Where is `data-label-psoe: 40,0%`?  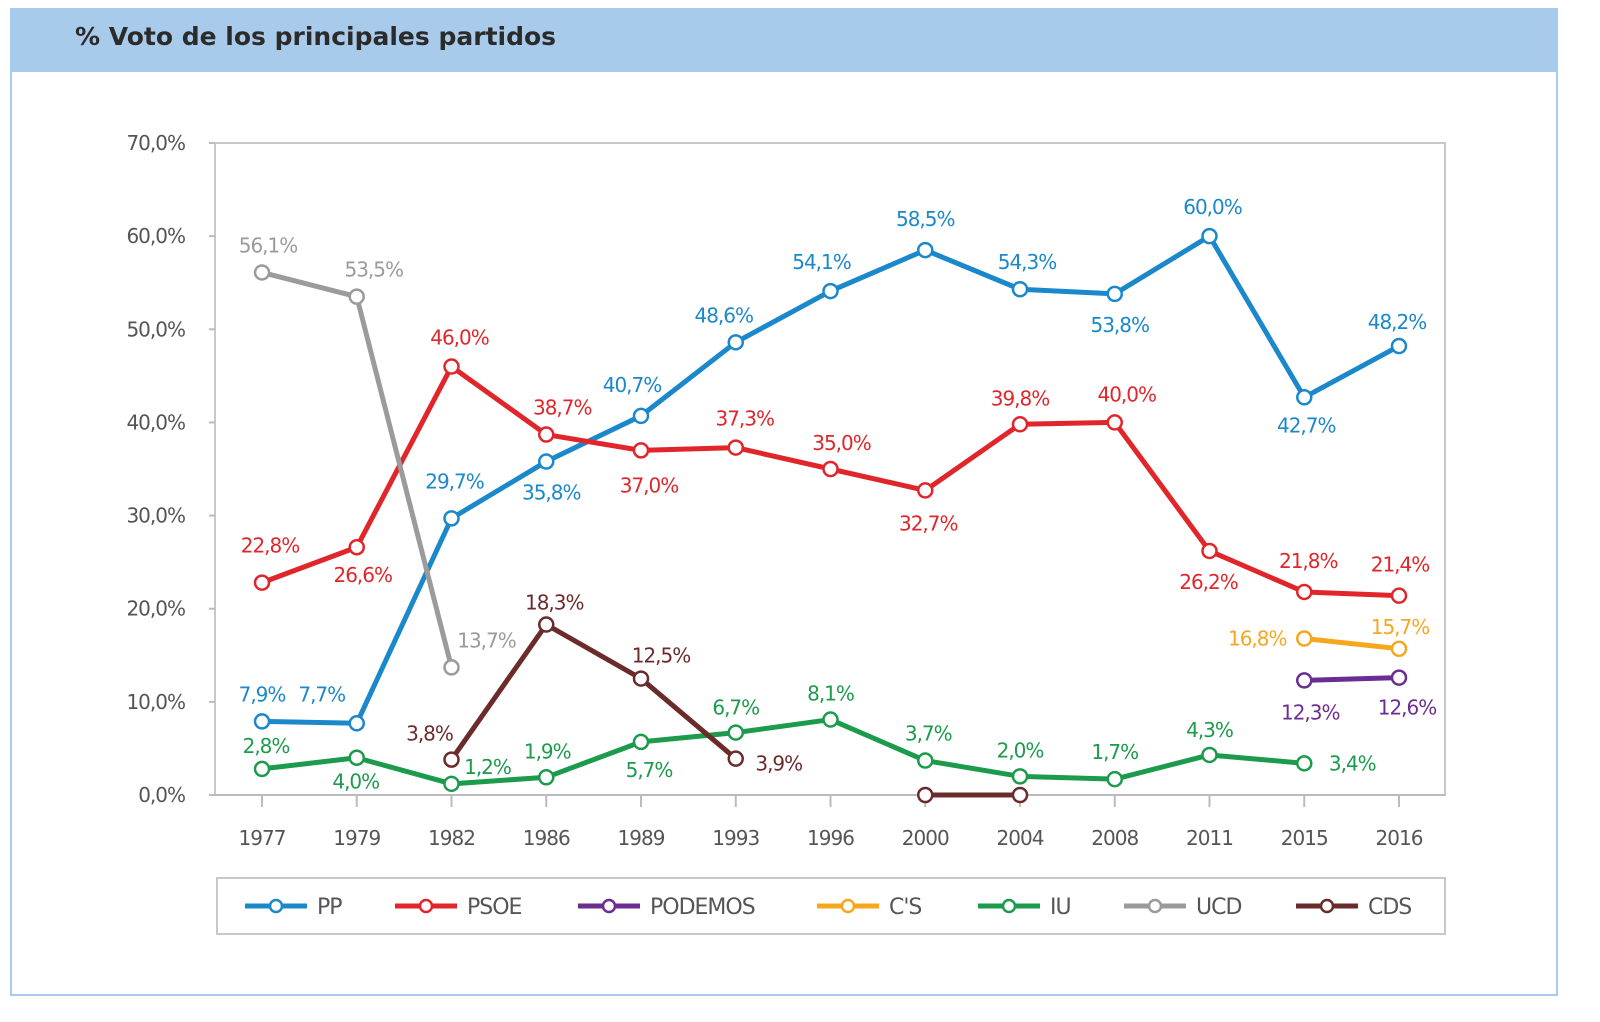 data-label-psoe: 40,0% is located at coordinates (1126, 394).